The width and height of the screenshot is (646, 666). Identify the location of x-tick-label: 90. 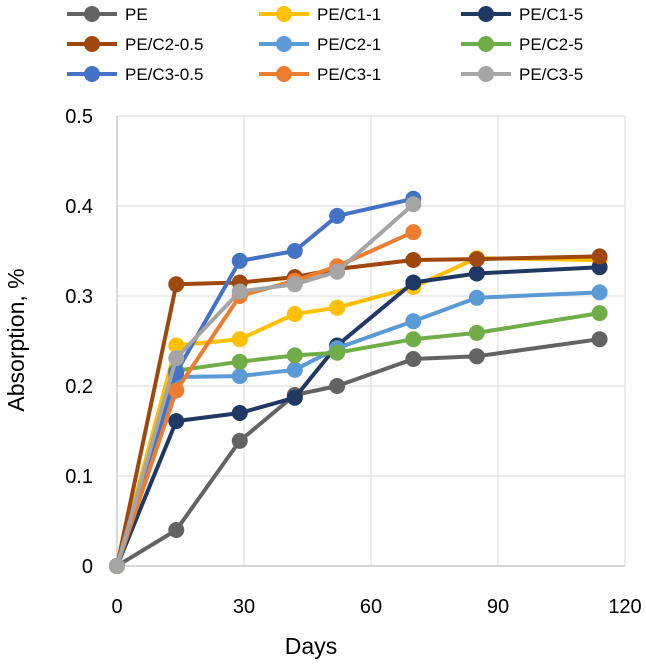
(498, 607).